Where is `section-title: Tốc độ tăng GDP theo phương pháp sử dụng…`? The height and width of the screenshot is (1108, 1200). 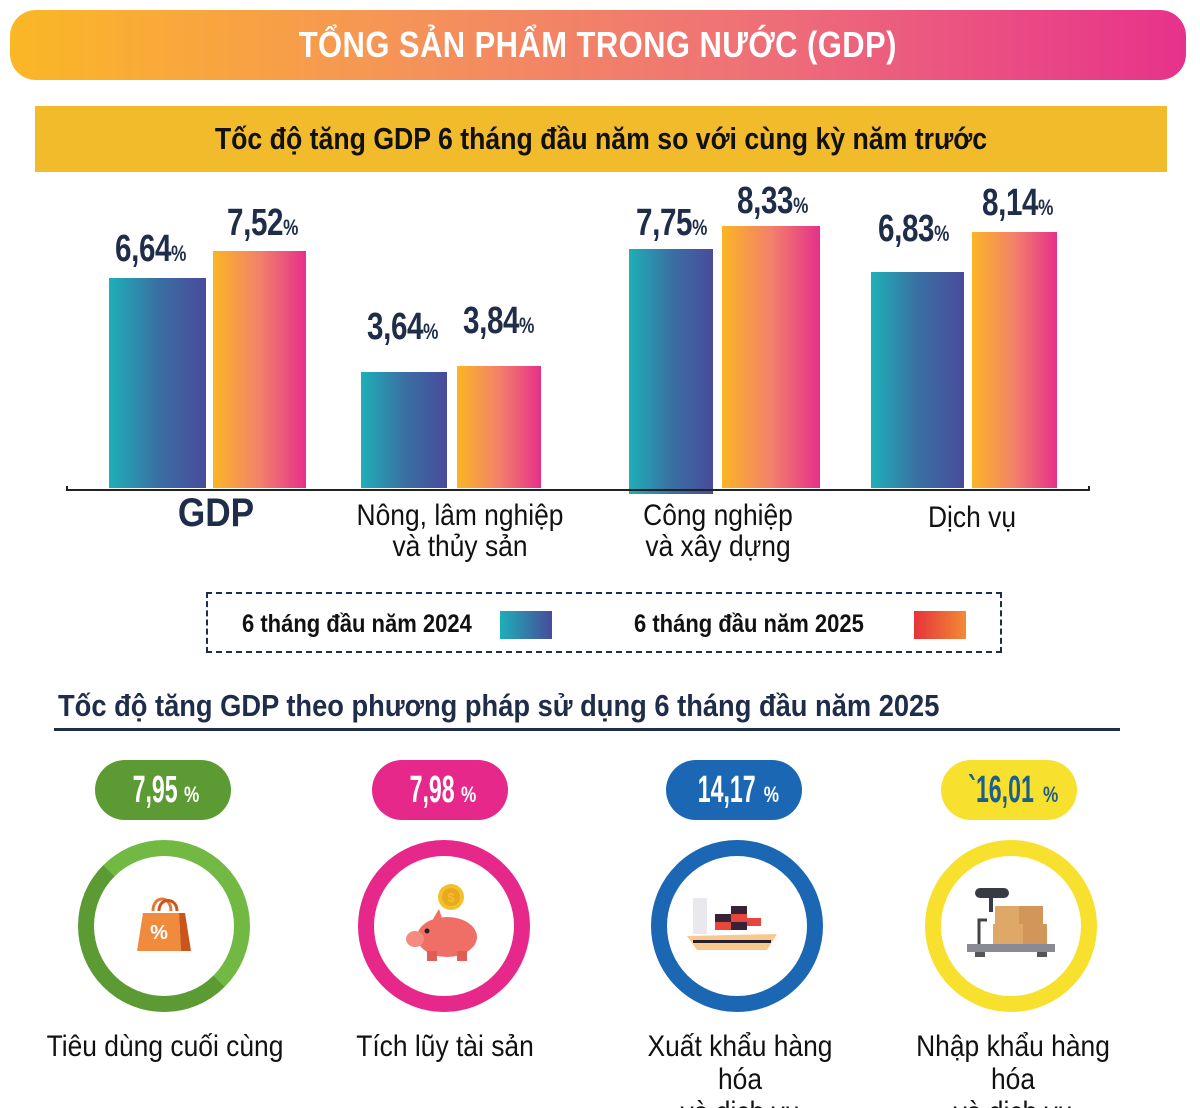 section-title: Tốc độ tăng GDP theo phương pháp sử dụng… is located at coordinates (499, 705).